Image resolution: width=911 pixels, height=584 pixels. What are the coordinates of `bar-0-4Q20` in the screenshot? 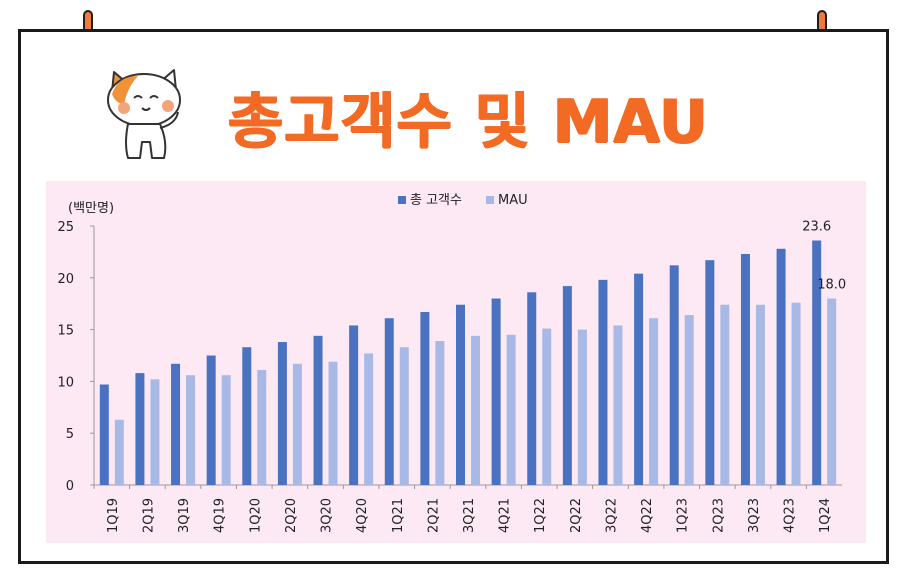 It's located at (354, 405).